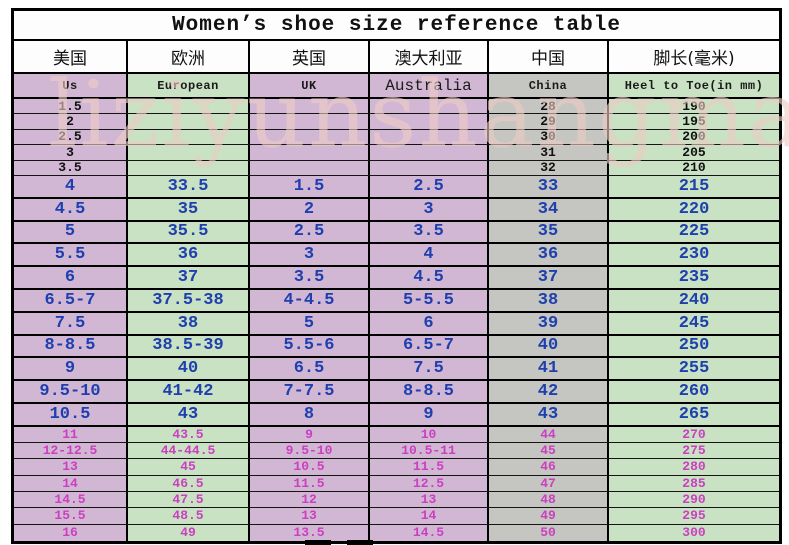  I want to click on size-cell: 250, so click(694, 346).